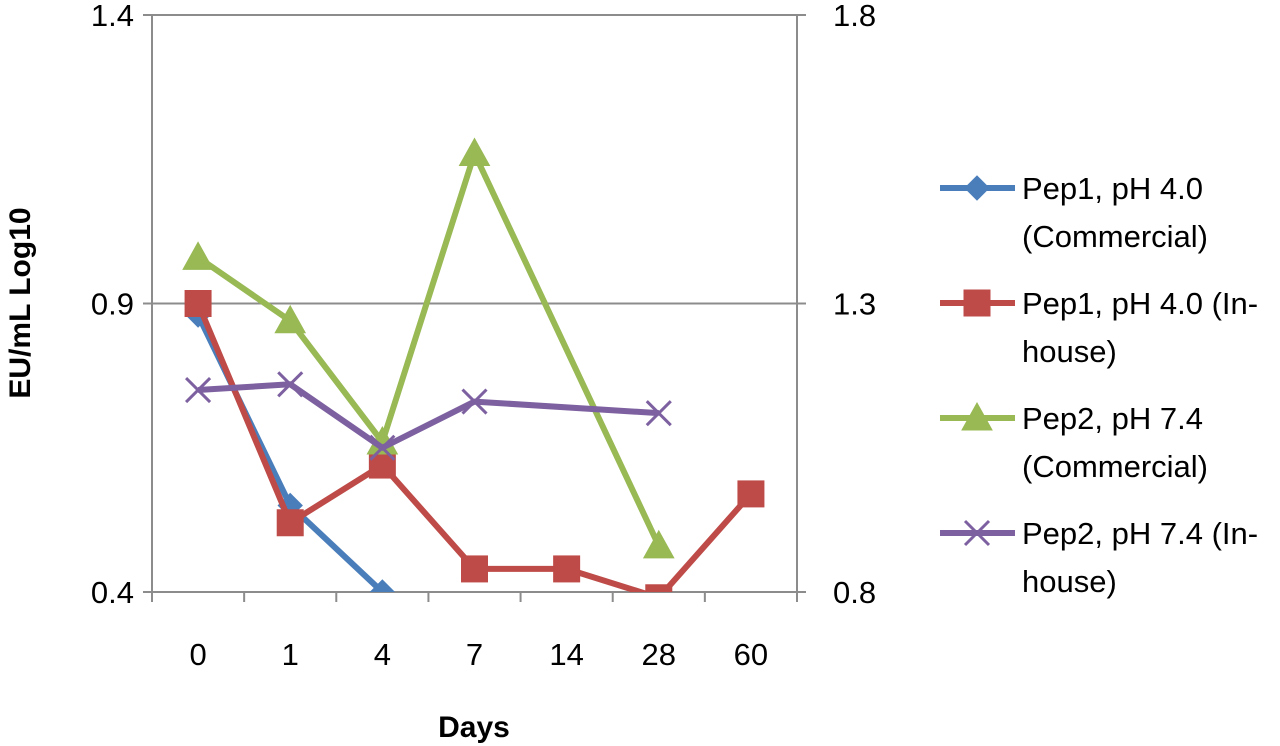 This screenshot has height=746, width=1280. Describe the element at coordinates (854, 16) in the screenshot. I see `y2-tick-label: 1.8` at that location.